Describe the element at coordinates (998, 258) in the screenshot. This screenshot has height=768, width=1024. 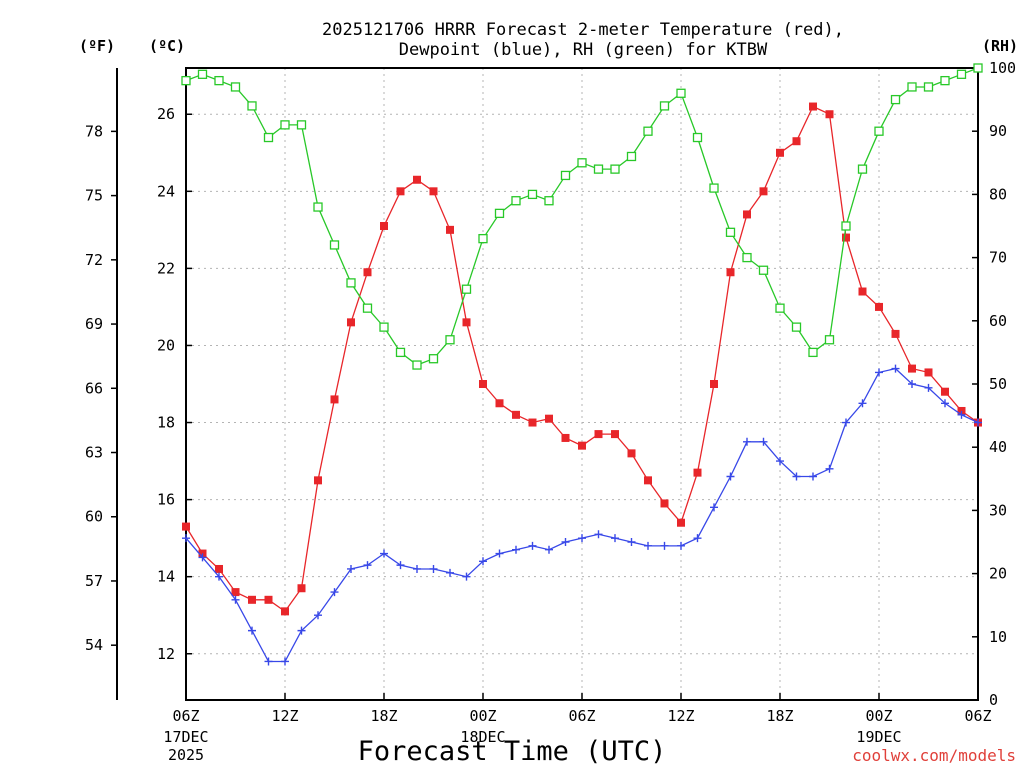
I see `rh-tick-label: 70` at that location.